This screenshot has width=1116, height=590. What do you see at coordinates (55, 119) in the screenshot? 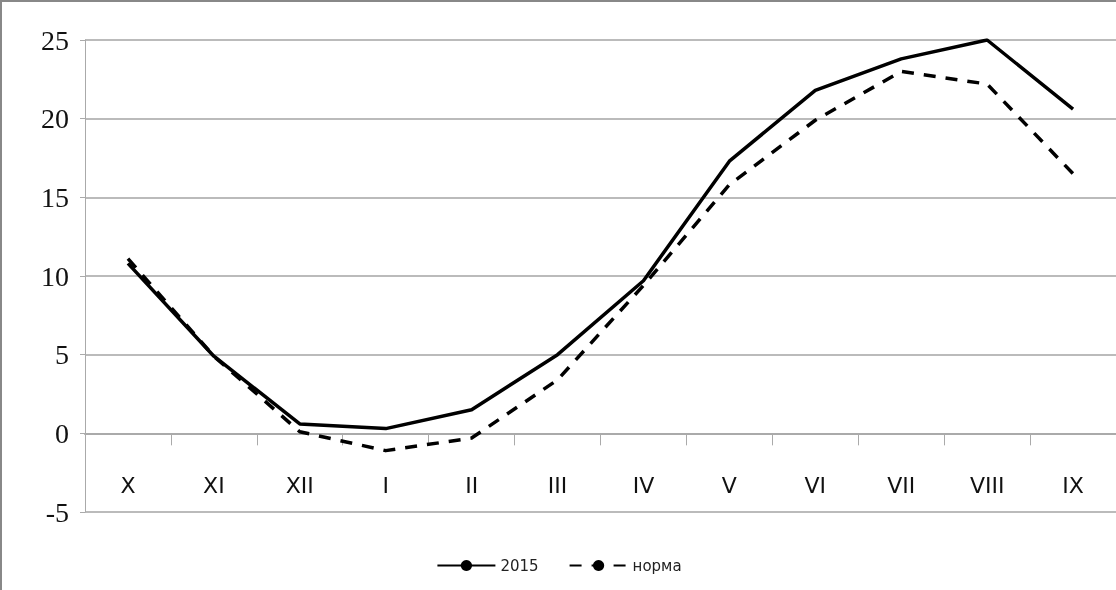
I see `y-tick-label: 20` at bounding box center [55, 119].